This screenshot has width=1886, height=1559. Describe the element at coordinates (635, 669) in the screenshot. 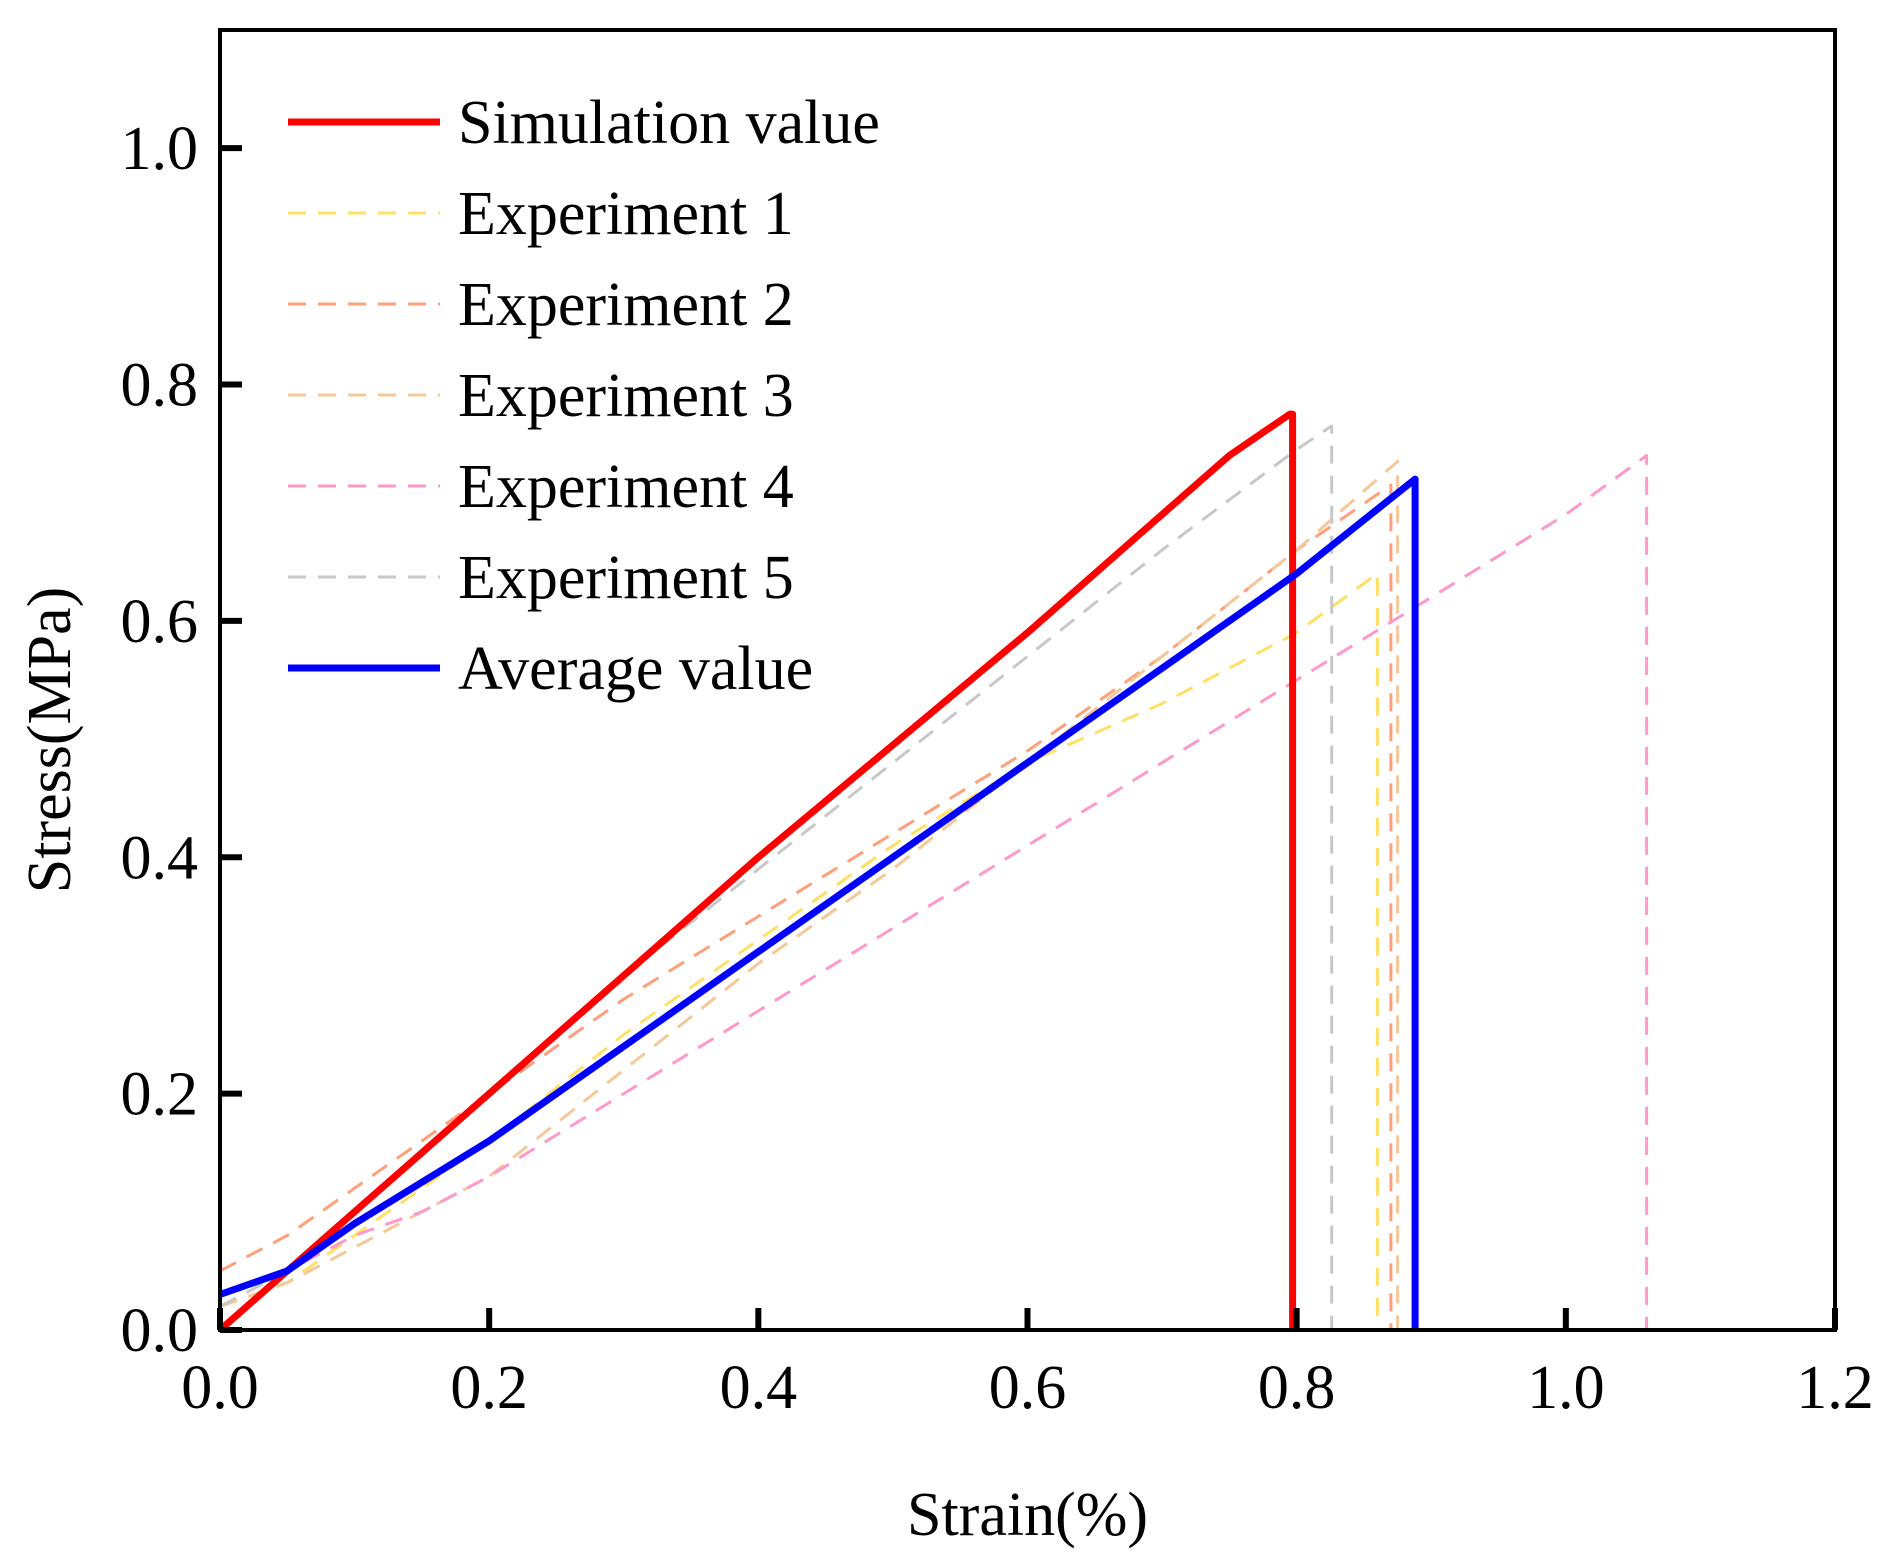

I see `legend-label: Average value` at that location.